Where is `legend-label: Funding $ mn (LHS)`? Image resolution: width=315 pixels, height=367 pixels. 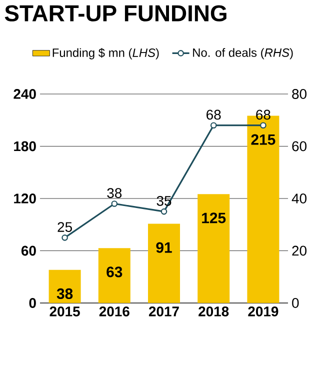 legend-label: Funding $ mn (LHS) is located at coordinates (105, 54).